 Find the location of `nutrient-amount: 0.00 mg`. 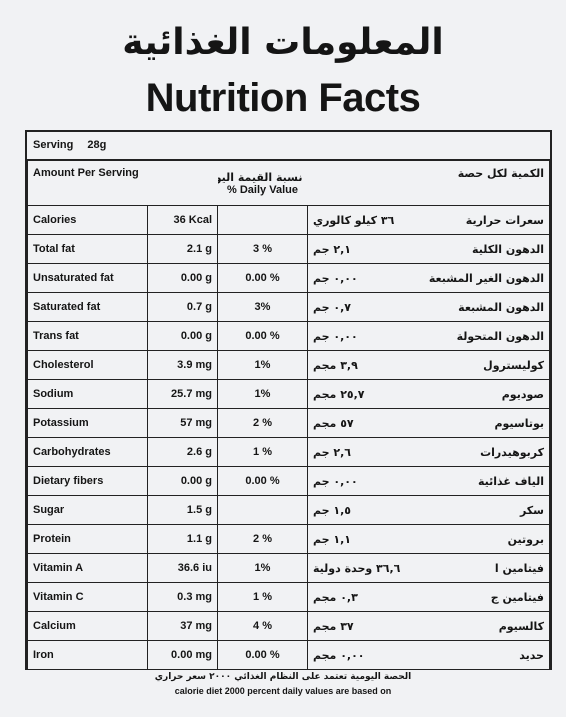

nutrient-amount: 0.00 mg is located at coordinates (182, 655).